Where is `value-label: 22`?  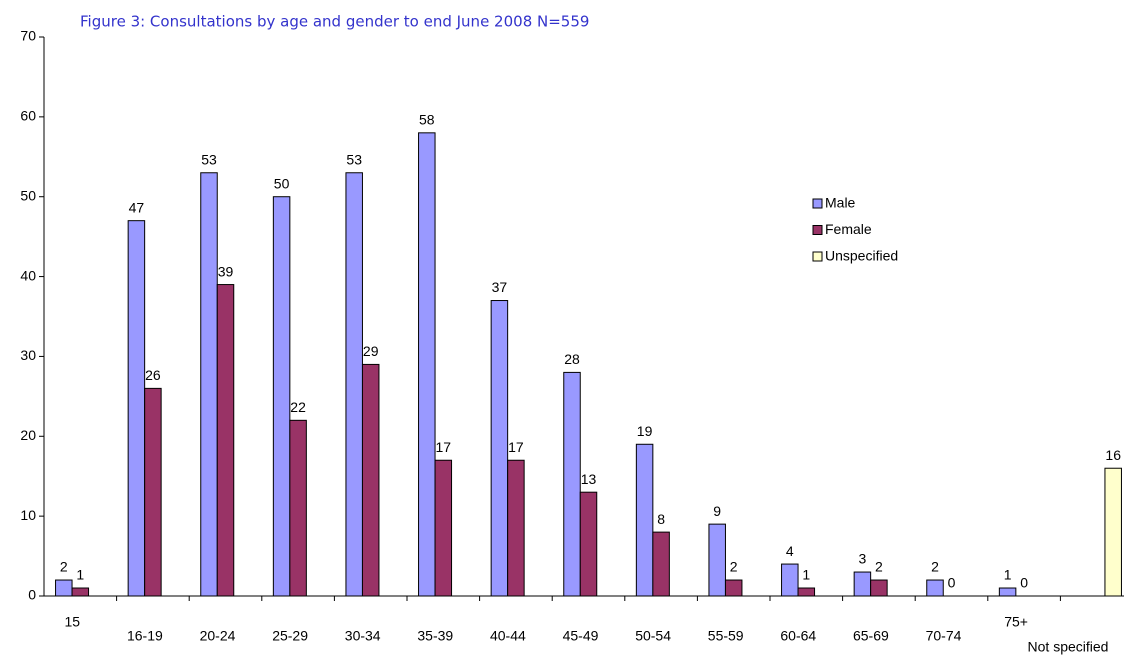
value-label: 22 is located at coordinates (298, 407).